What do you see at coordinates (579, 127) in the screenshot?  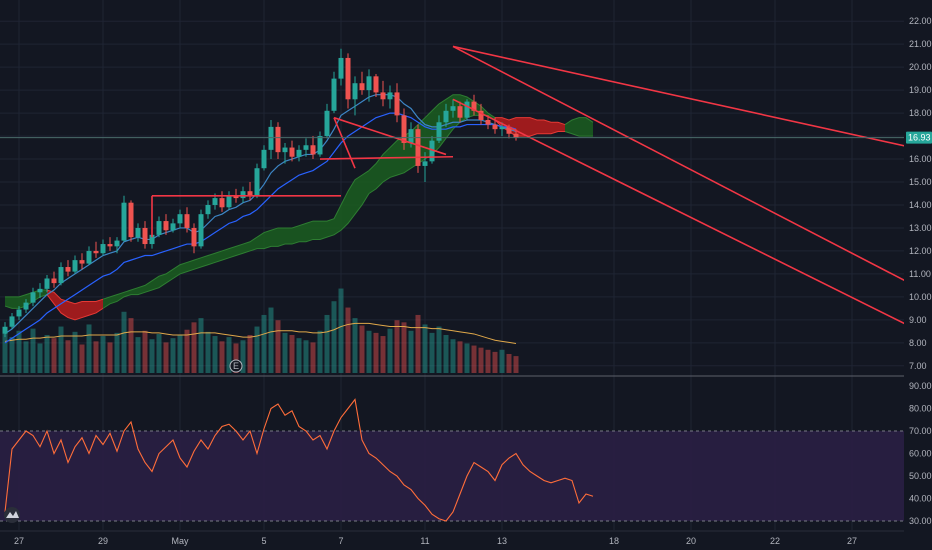 I see `cloud-segment` at bounding box center [579, 127].